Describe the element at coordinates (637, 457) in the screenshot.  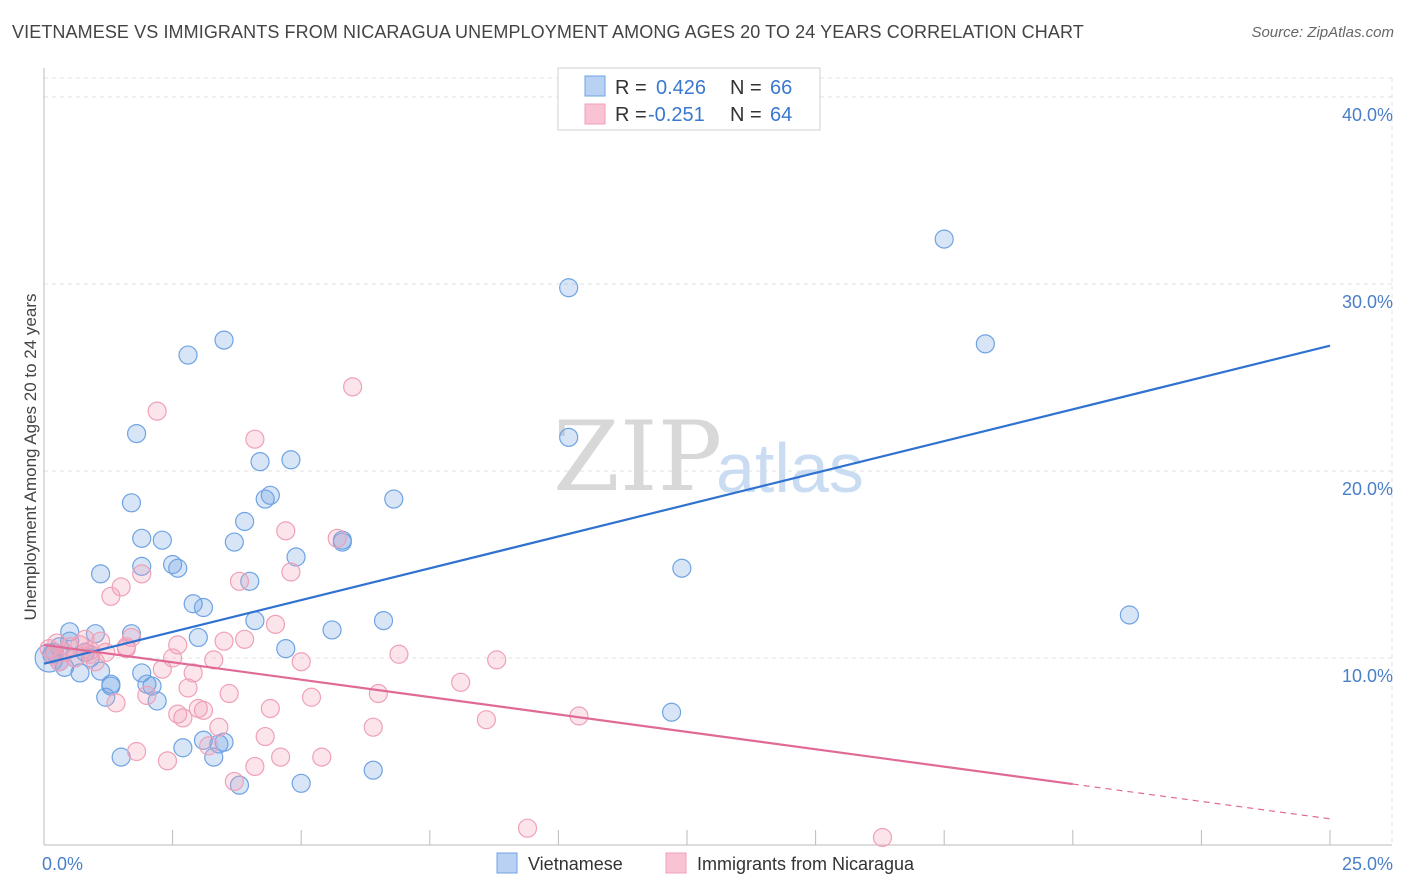
I see `watermark-zip: ZIP` at that location.